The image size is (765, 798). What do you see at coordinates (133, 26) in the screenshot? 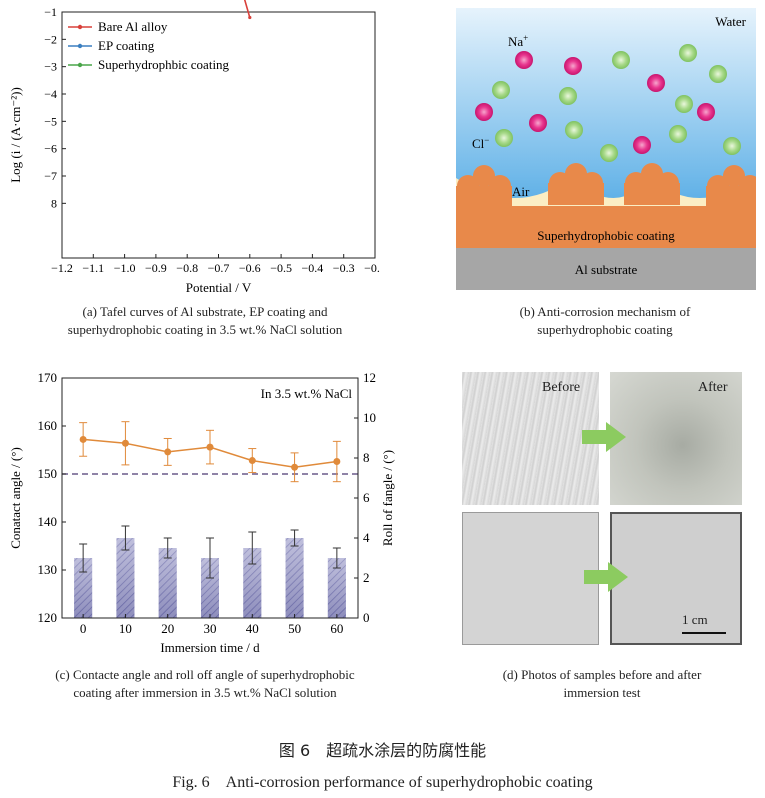
I see `tafel-legend-label-0: Bare Al alloy` at bounding box center [133, 26].